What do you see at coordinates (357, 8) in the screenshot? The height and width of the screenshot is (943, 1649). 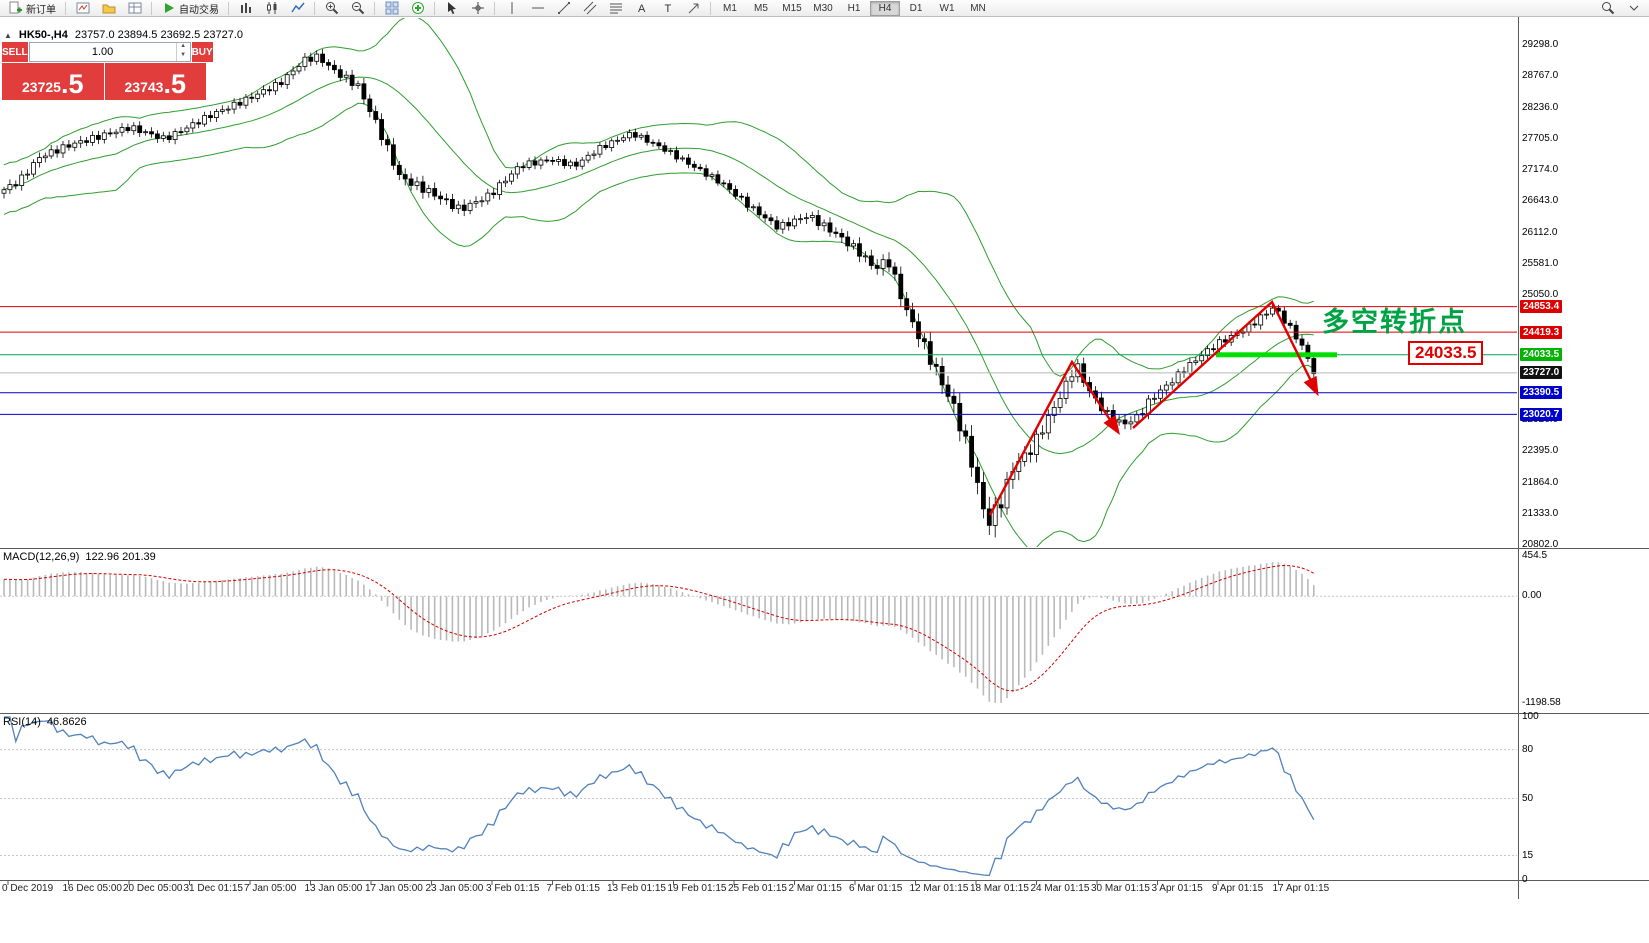 I see `zoom-out-button` at bounding box center [357, 8].